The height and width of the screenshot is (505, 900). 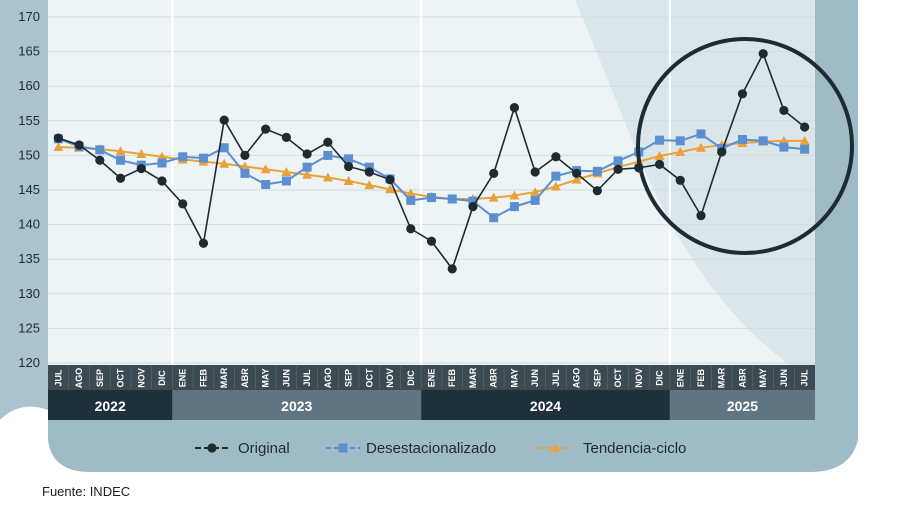 I want to click on x-tick-label: JUN, so click(x=286, y=378).